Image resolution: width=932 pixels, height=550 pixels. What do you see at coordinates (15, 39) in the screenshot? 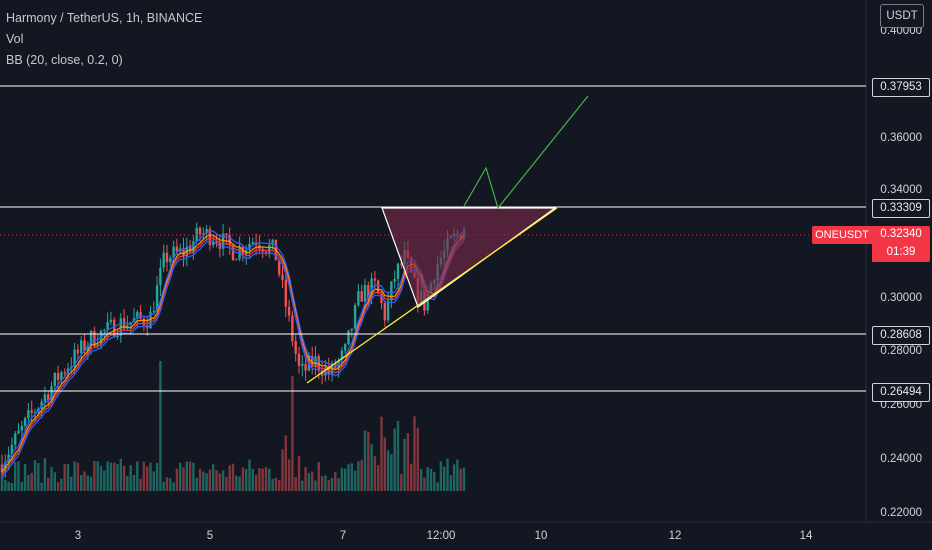
I see `volume-indicator-label: Vol` at bounding box center [15, 39].